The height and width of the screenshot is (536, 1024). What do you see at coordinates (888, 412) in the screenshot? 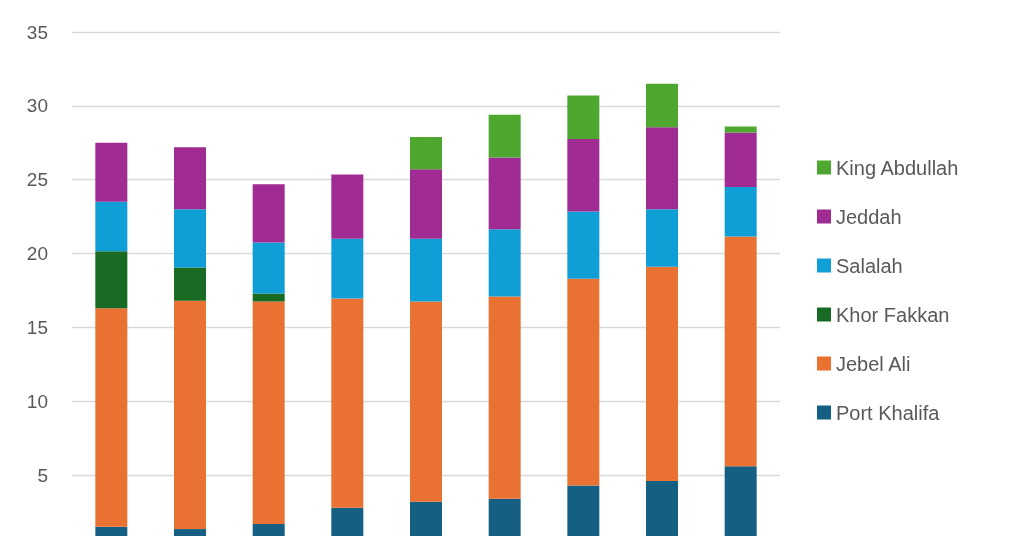
I see `legend-label: Port Khalifa` at bounding box center [888, 412].